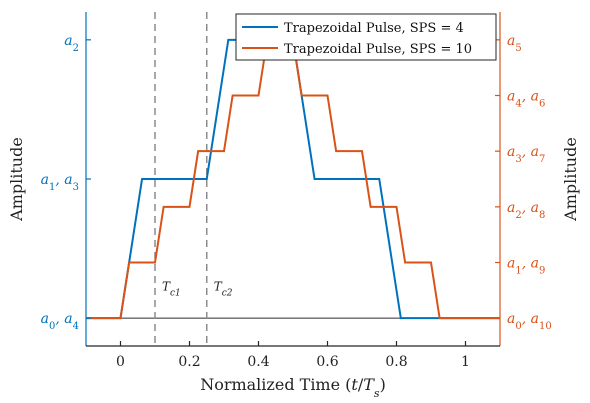 This screenshot has height=403, width=590. I want to click on x-tick-label-5: 1, so click(465, 362).